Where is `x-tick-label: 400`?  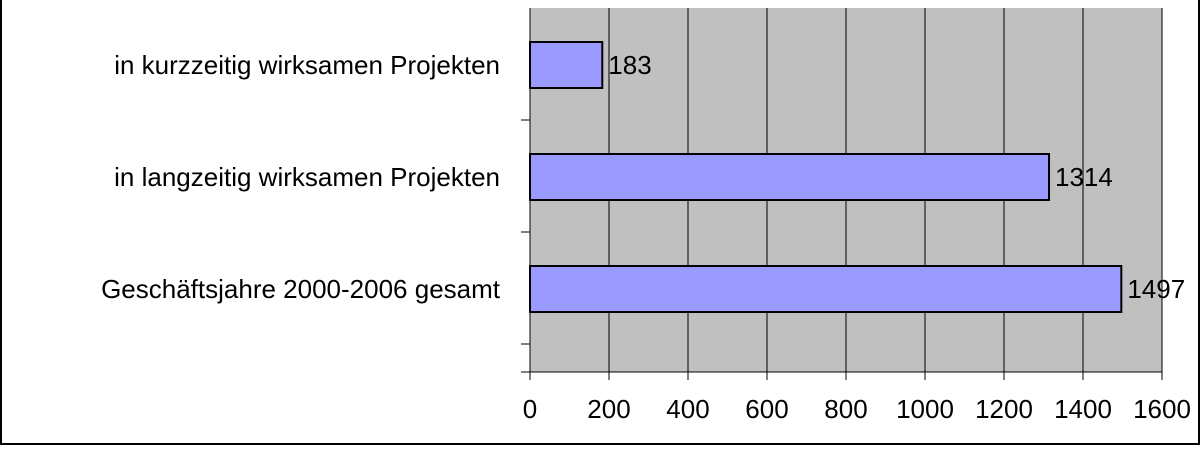 x-tick-label: 400 is located at coordinates (687, 409).